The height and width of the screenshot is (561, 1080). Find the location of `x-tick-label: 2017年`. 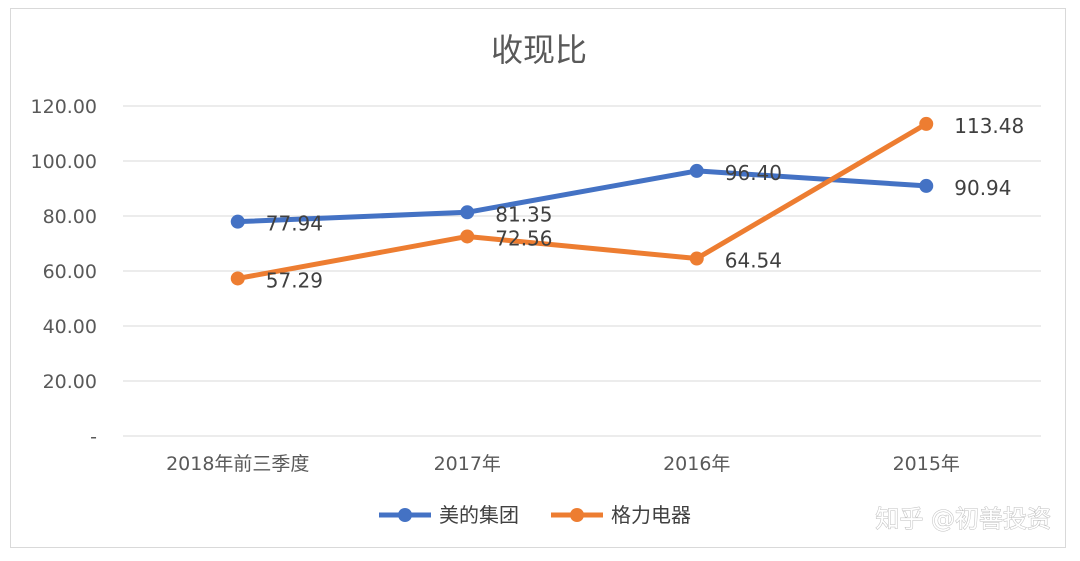

x-tick-label: 2017年 is located at coordinates (467, 464).